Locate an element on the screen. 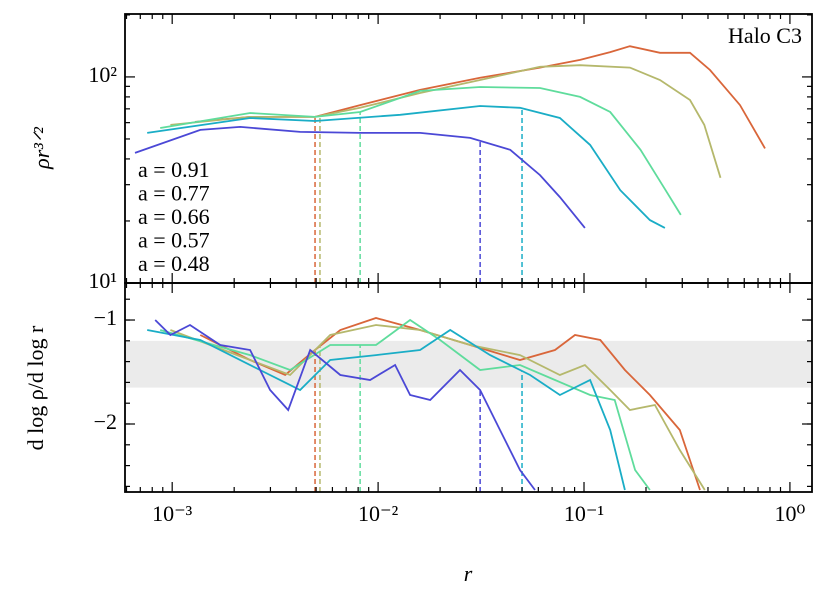 The width and height of the screenshot is (830, 595). y-axis-label: ρr³ᐟ² is located at coordinates (41, 148).